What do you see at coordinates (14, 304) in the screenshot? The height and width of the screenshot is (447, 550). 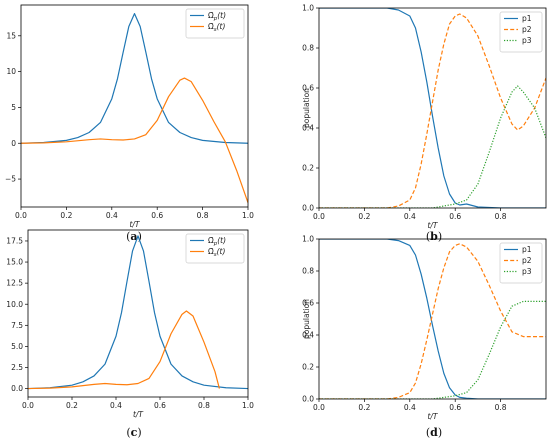 I see `y-tick-label: 10.0` at bounding box center [14, 304].